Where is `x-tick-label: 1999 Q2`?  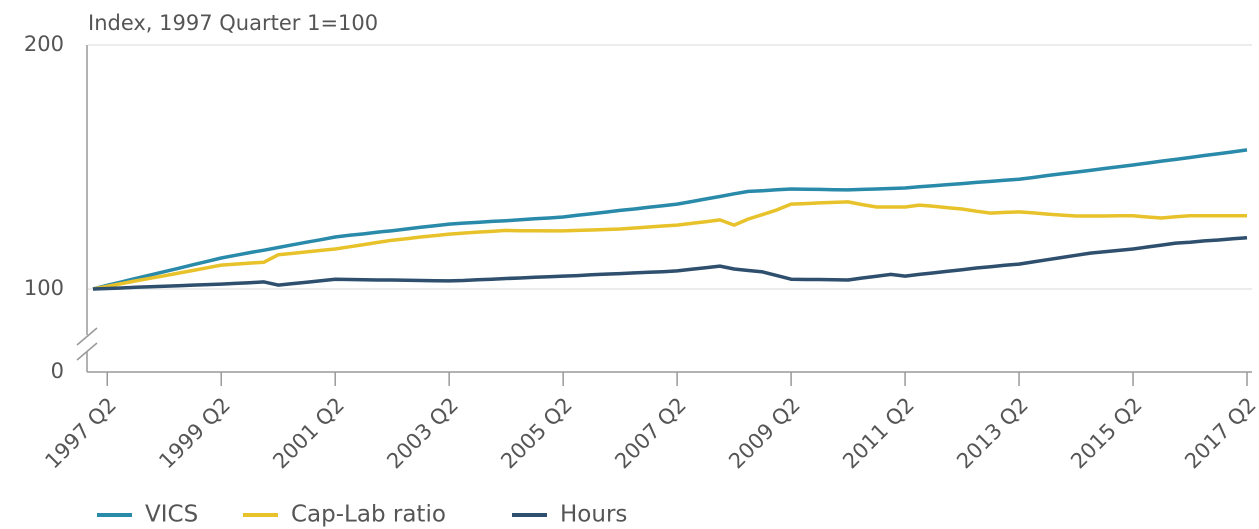 x-tick-label: 1999 Q2 is located at coordinates (194, 433).